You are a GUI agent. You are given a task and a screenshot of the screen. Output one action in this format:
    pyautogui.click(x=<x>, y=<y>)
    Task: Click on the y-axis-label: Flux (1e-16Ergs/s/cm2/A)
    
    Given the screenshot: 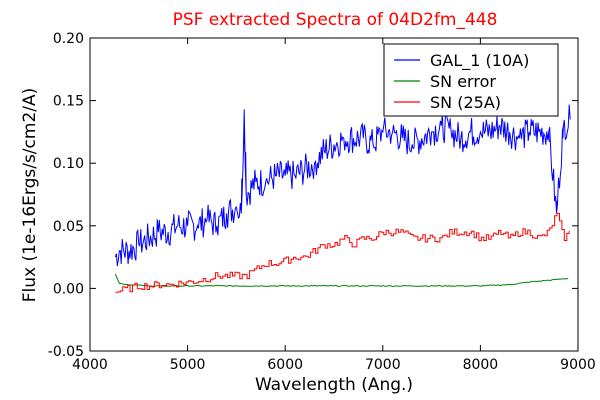 What is the action you would take?
    pyautogui.click(x=30, y=195)
    